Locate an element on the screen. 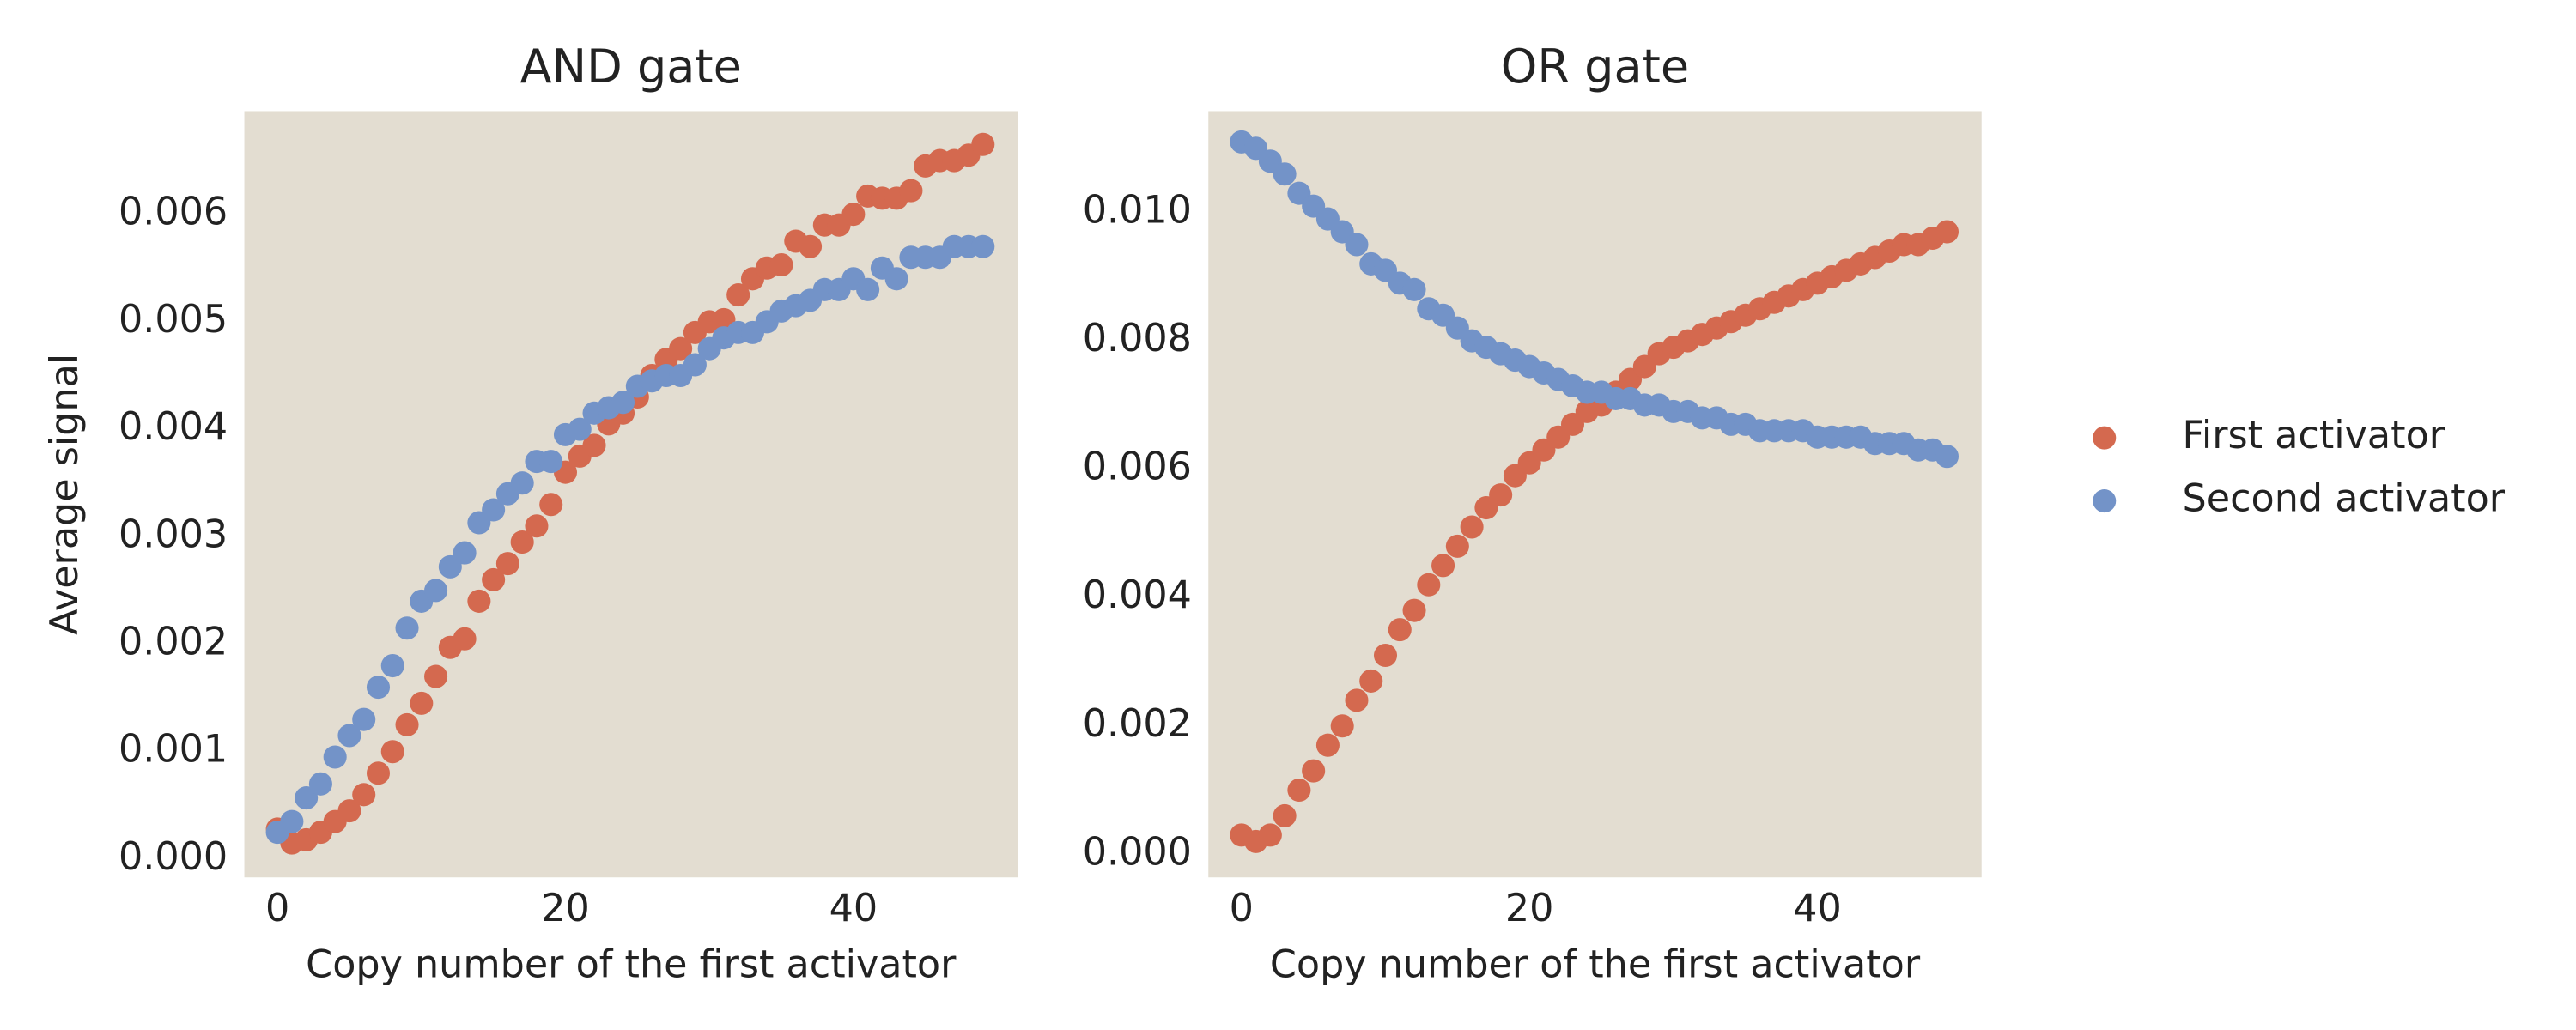  chart-title: OR gate is located at coordinates (1595, 66).